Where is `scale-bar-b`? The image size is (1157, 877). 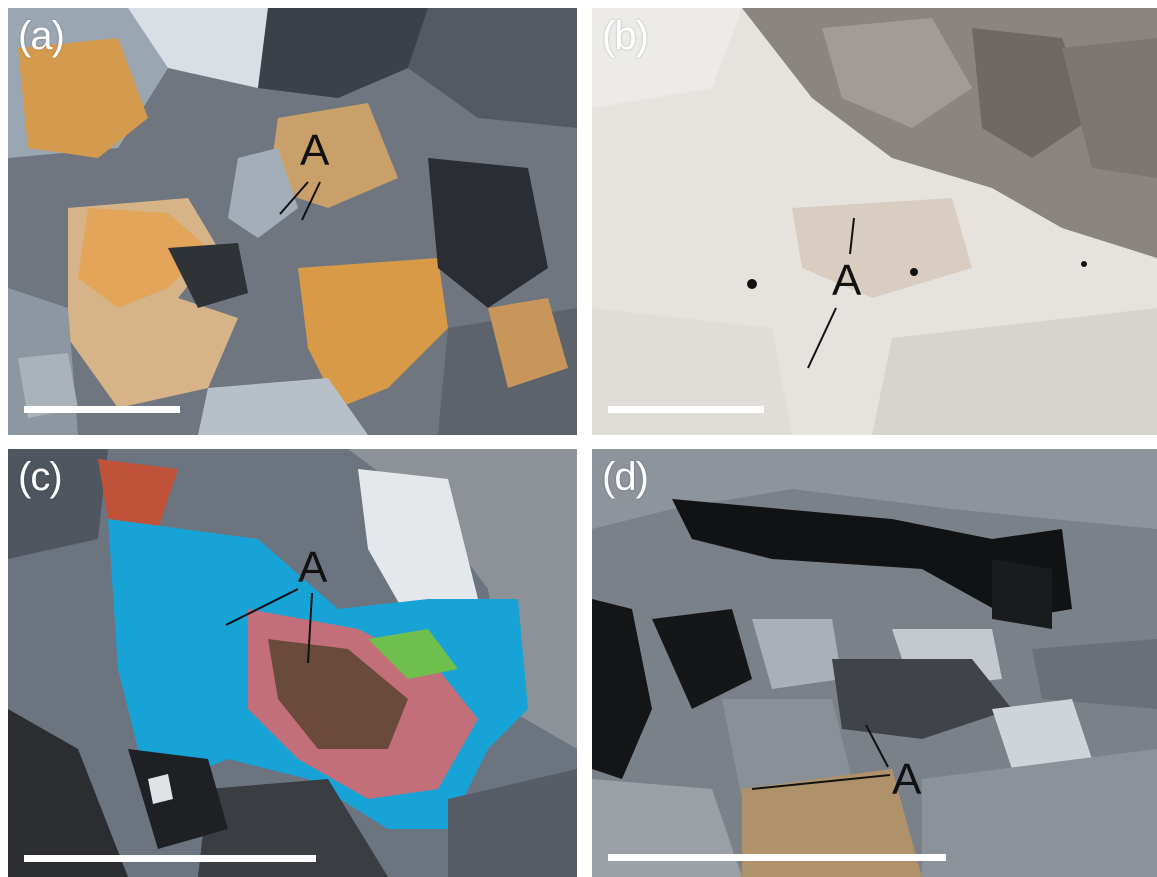
scale-bar-b is located at coordinates (686, 409).